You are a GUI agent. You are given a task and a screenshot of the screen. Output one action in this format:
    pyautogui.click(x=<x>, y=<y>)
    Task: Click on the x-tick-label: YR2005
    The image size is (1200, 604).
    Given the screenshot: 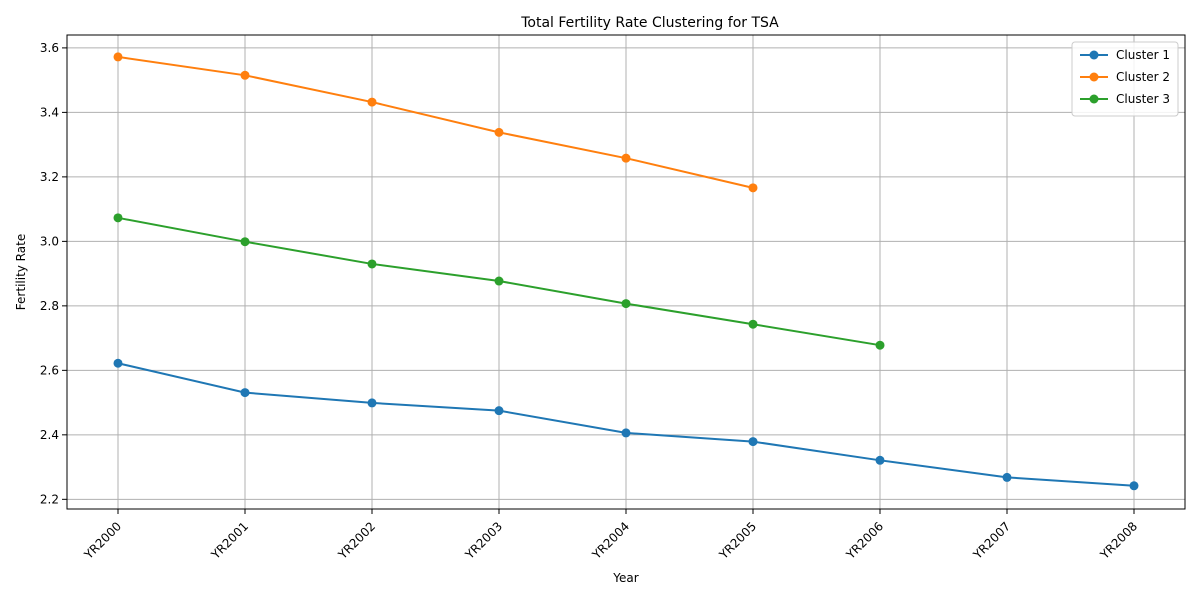 What is the action you would take?
    pyautogui.click(x=737, y=540)
    